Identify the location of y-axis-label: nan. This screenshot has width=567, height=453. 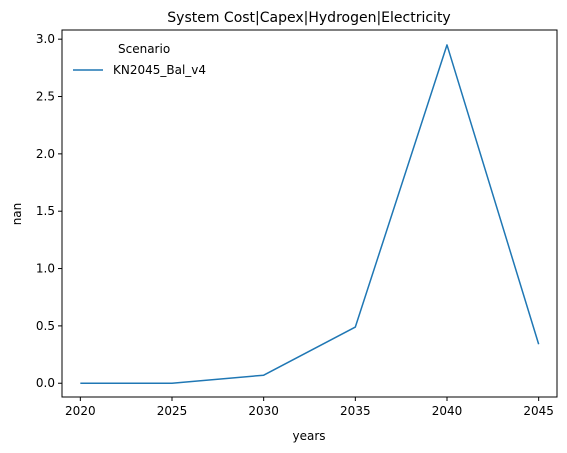
(17, 214).